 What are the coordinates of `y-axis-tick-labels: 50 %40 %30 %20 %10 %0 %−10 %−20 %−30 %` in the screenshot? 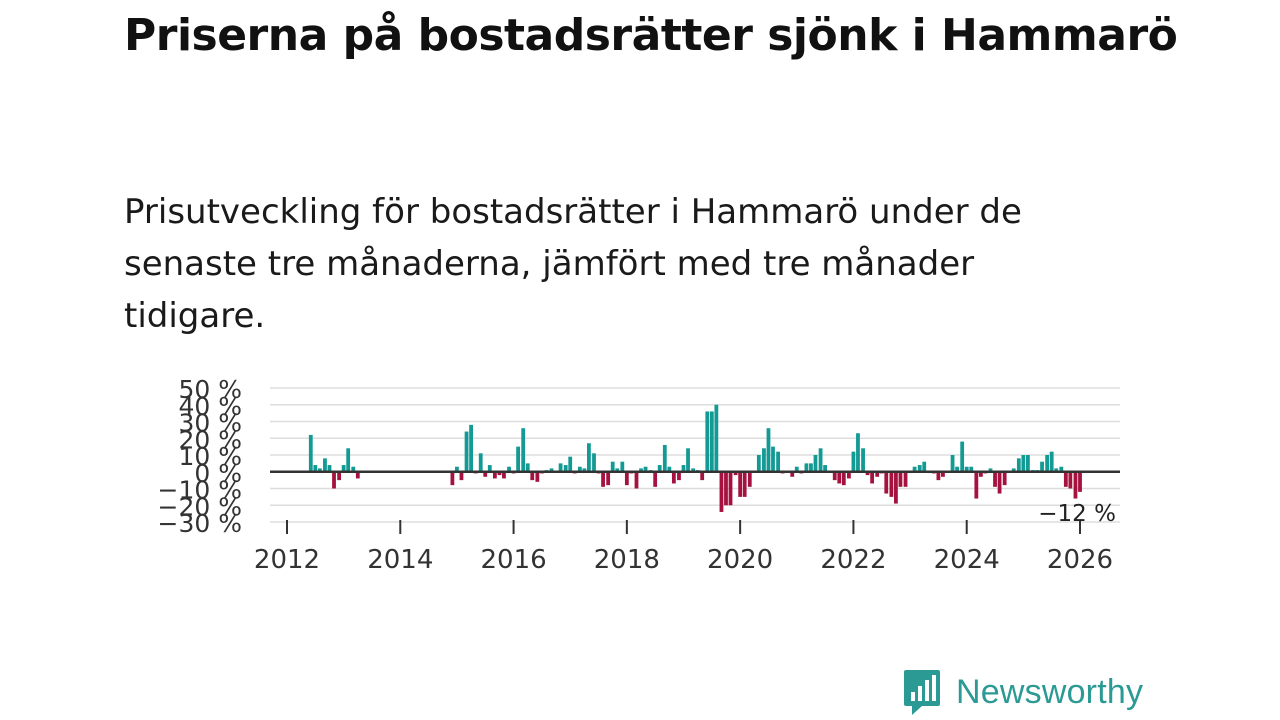 It's located at (200, 456).